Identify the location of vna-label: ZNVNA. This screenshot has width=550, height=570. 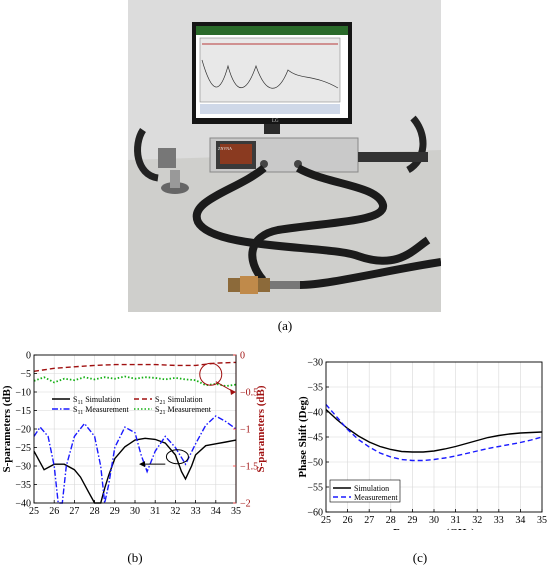
(225, 148).